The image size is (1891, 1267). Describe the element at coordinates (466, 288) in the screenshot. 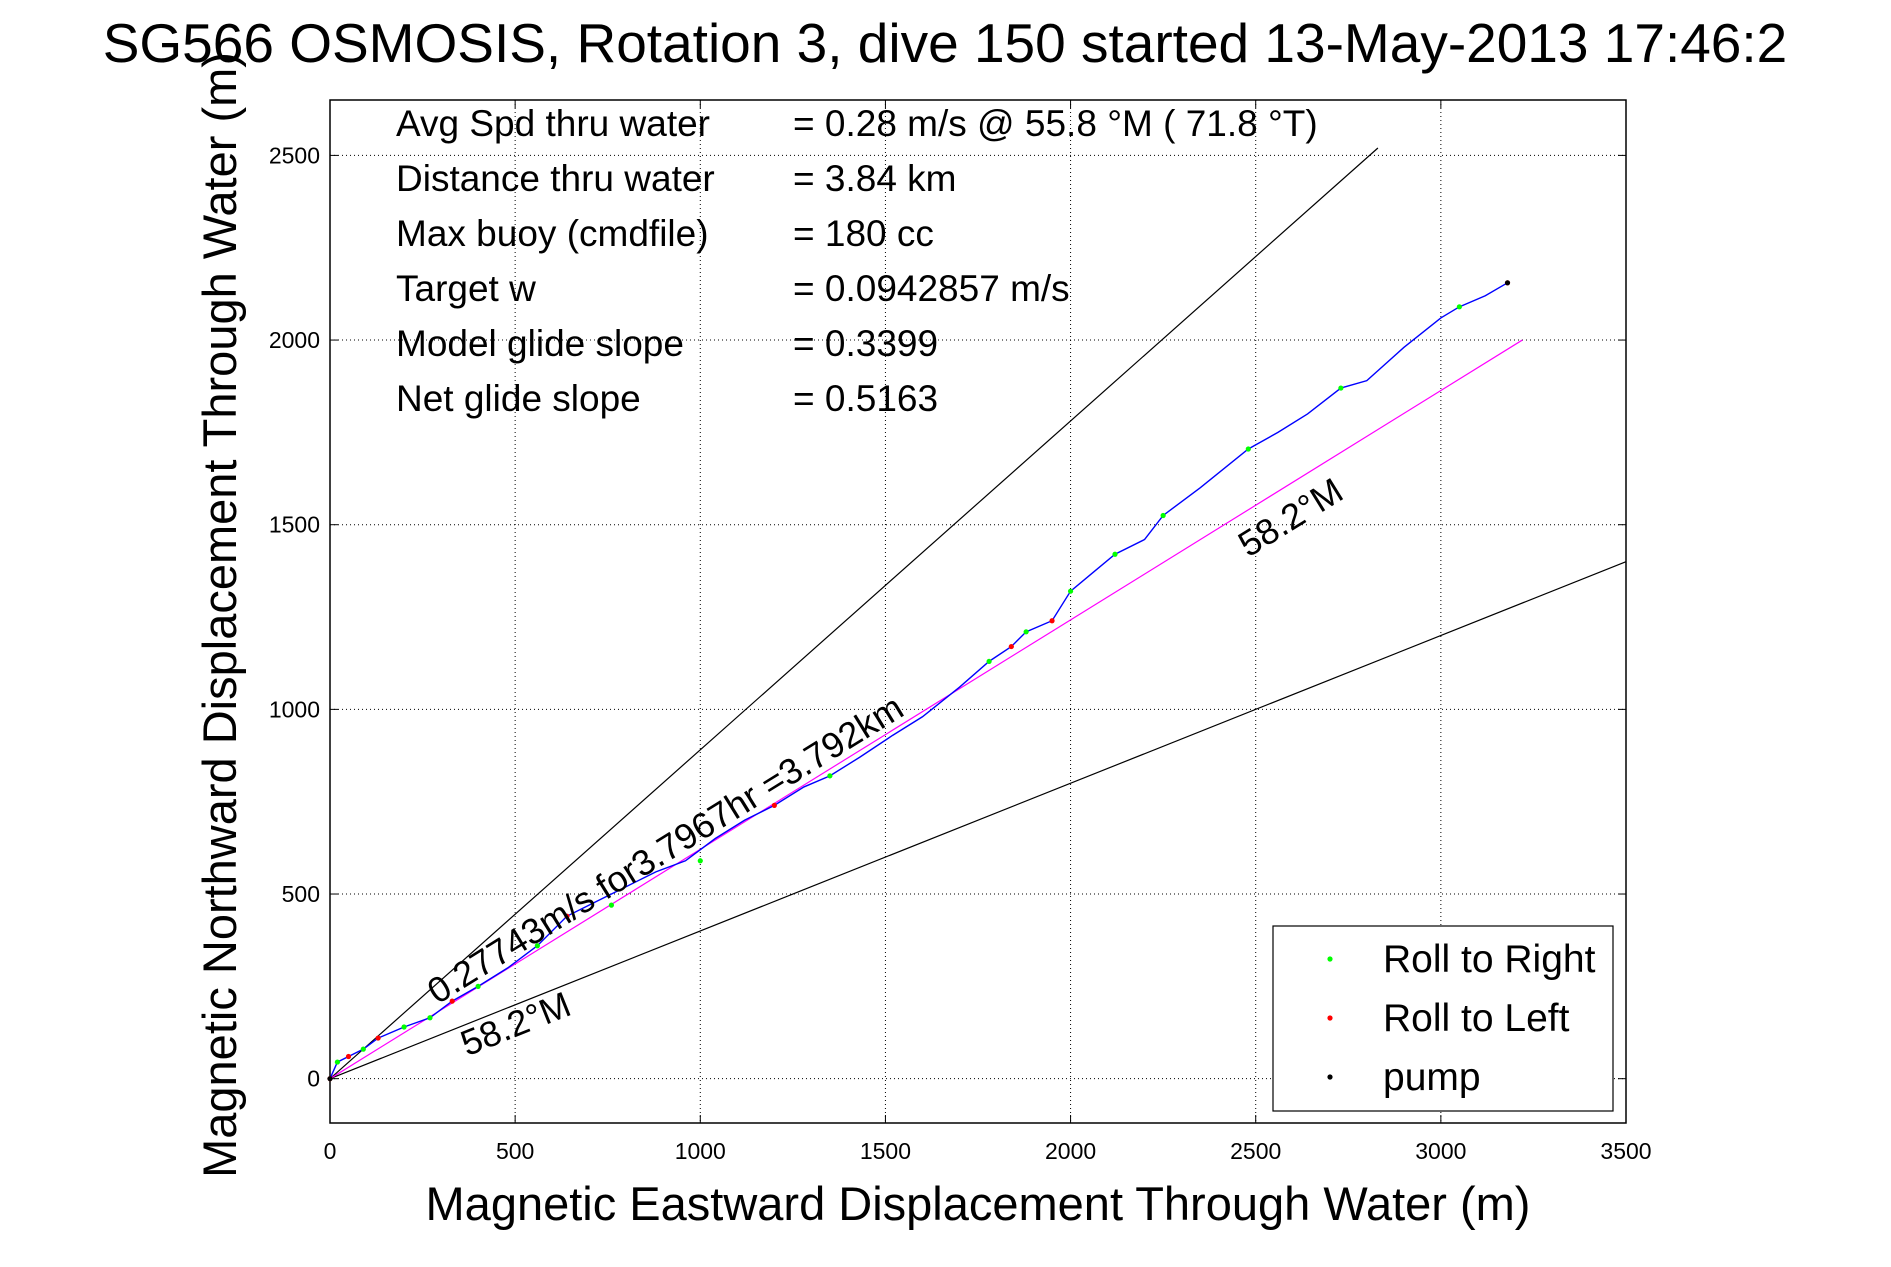

I see `stat-label: Target w` at that location.